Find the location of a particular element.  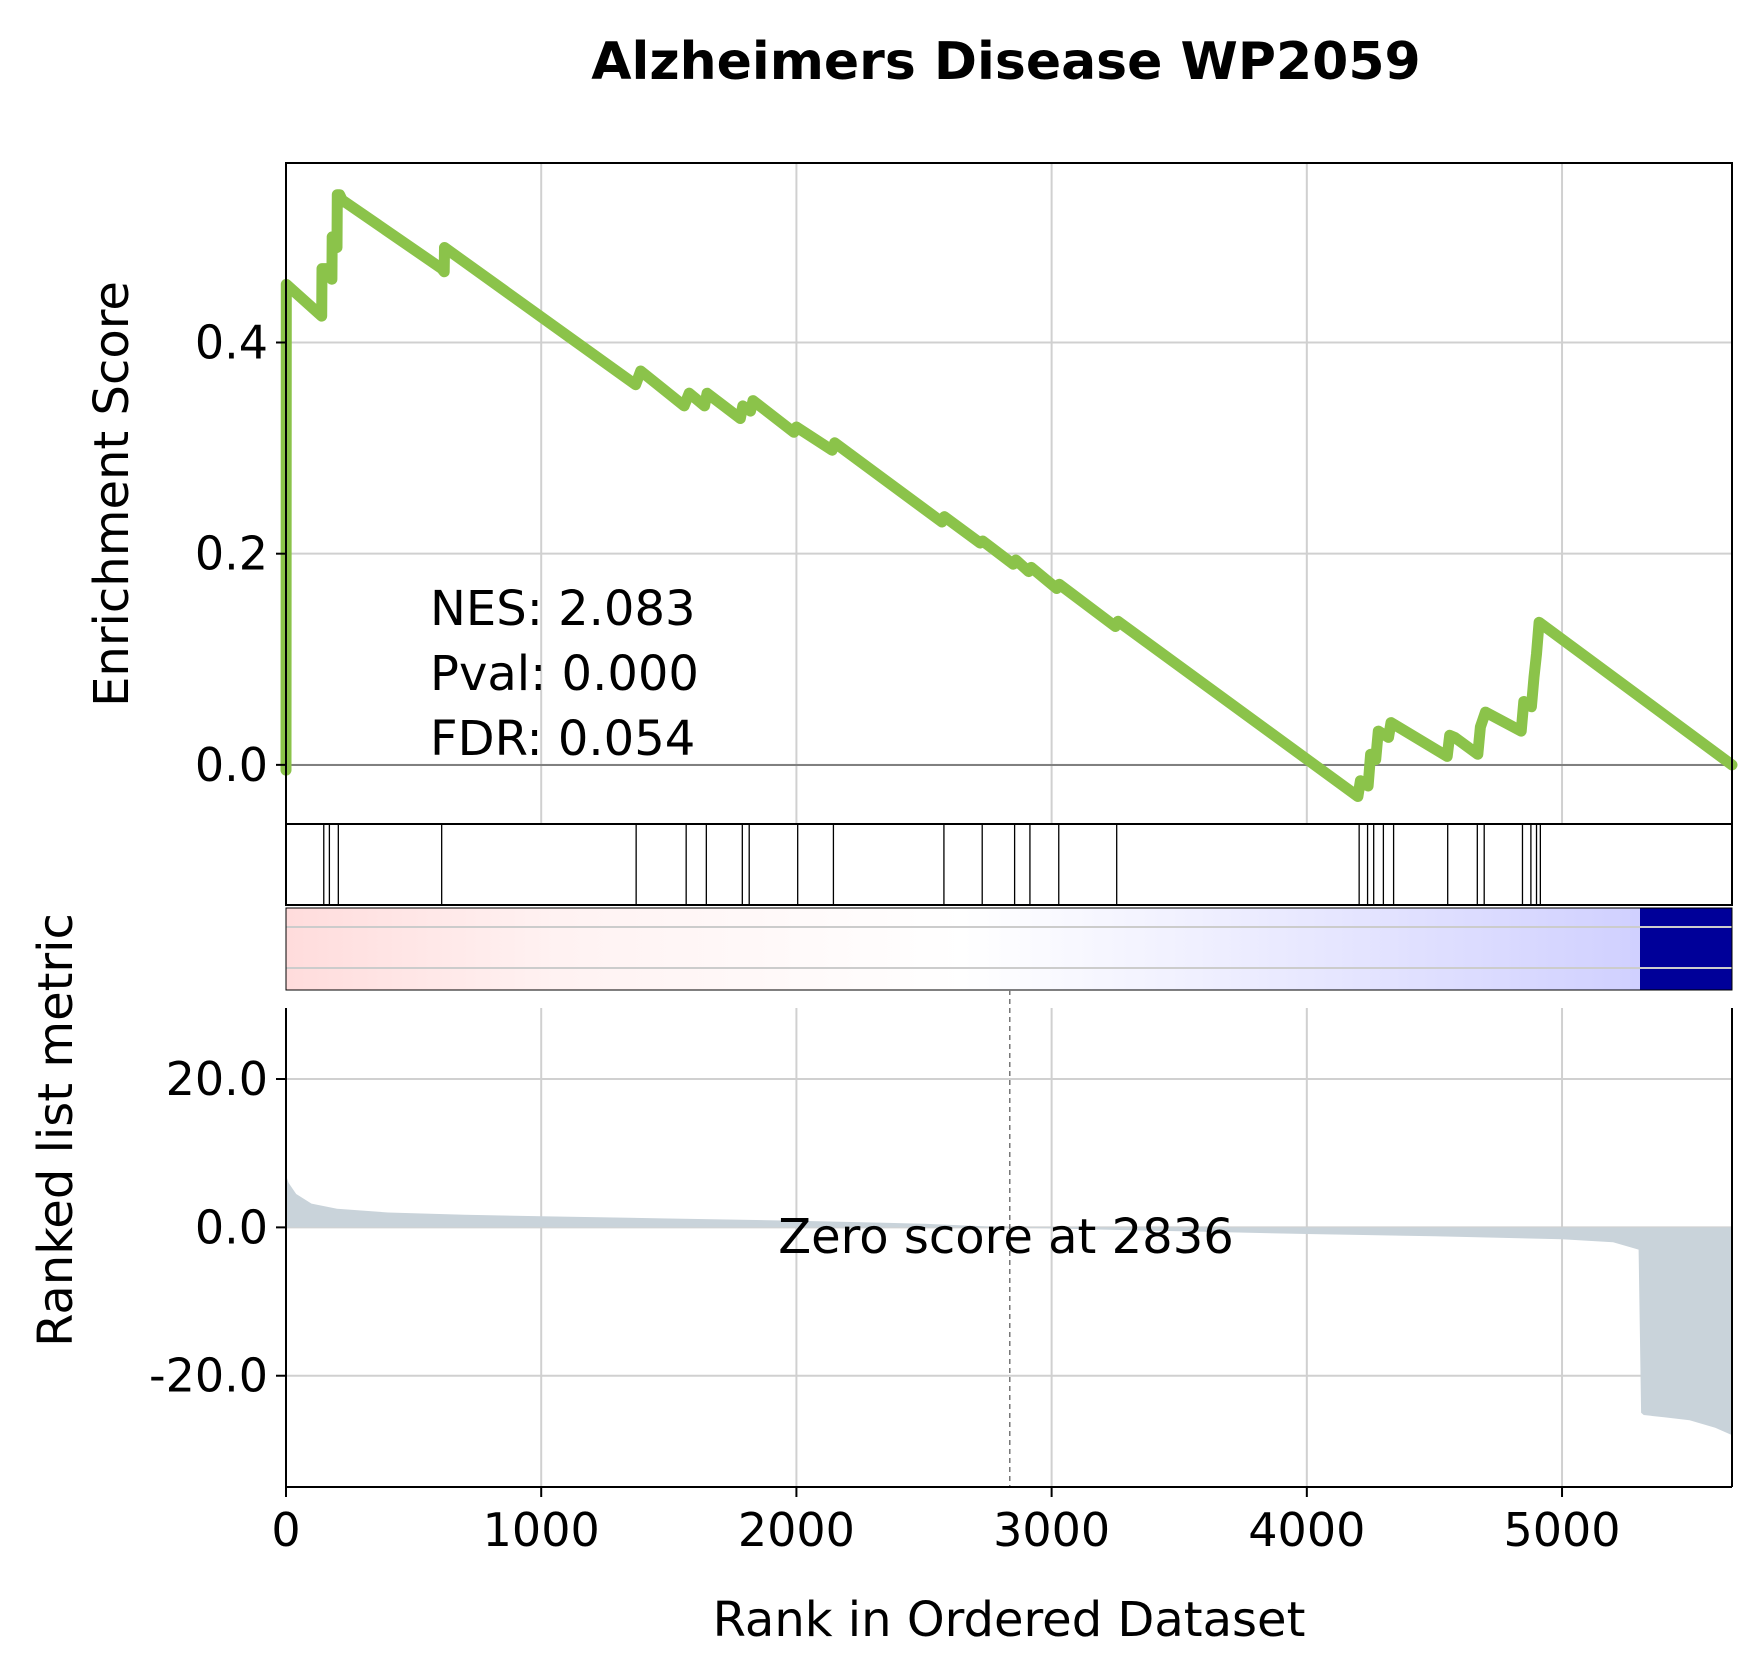

zero-score-label: Zero score at 2836 is located at coordinates (1006, 1237).